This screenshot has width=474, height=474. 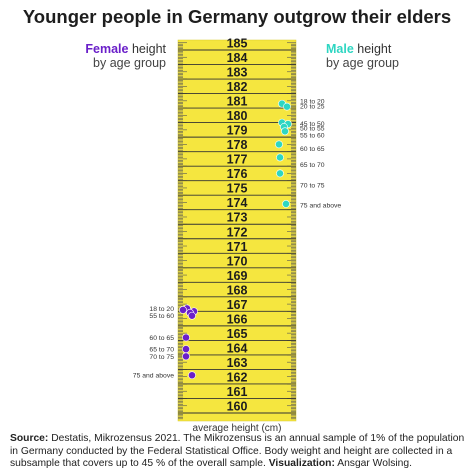 I want to click on tick-label-164: 164, so click(x=237, y=348).